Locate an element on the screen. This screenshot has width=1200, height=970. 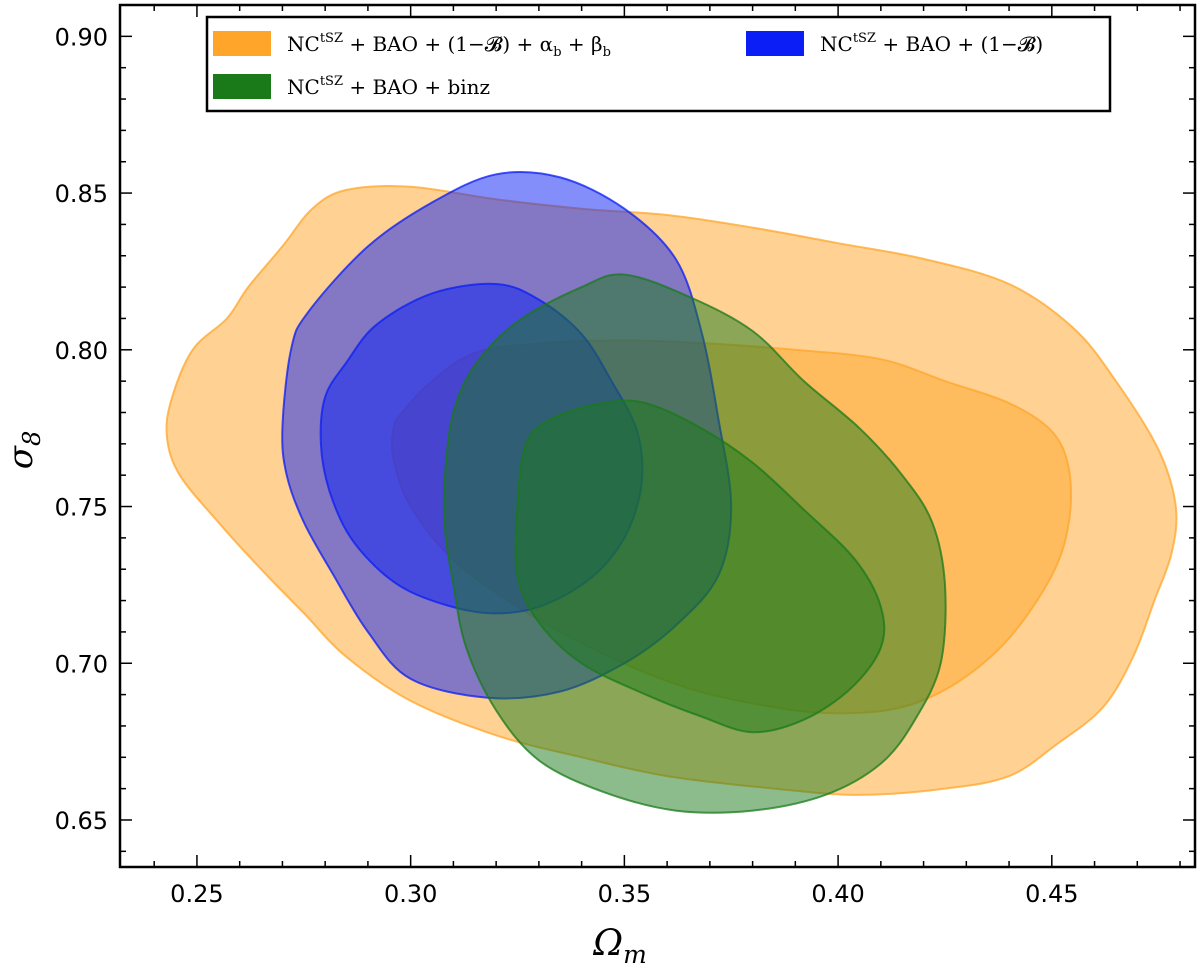
y-axis-label: σ8 is located at coordinates (23, 450).